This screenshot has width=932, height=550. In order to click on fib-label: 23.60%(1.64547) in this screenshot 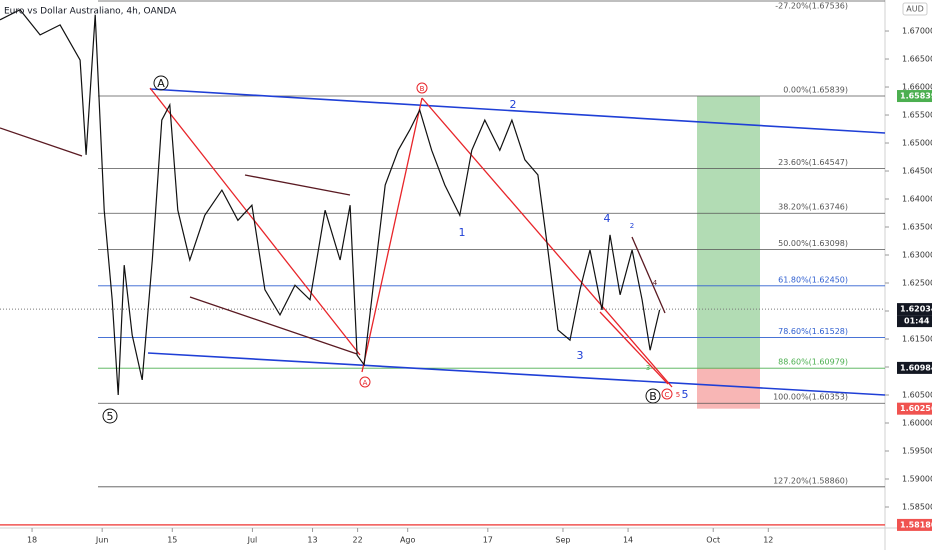, I will do `click(813, 162)`.